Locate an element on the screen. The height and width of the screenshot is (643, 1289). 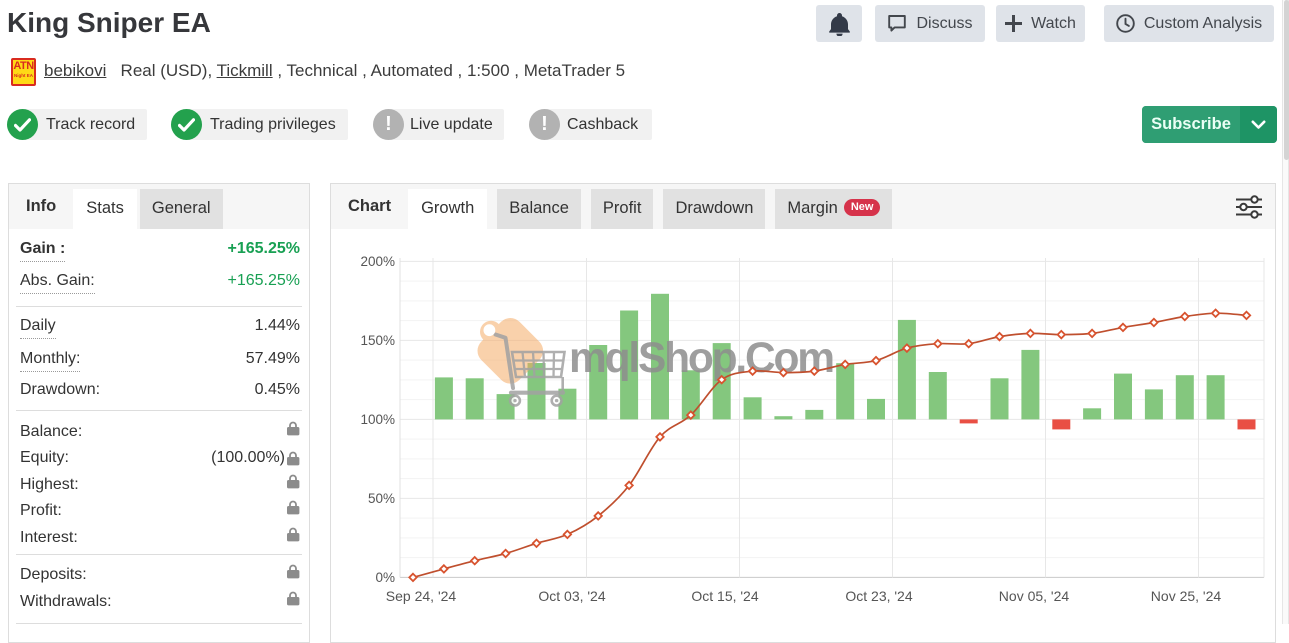
svg-text: 100% is located at coordinates (377, 419).